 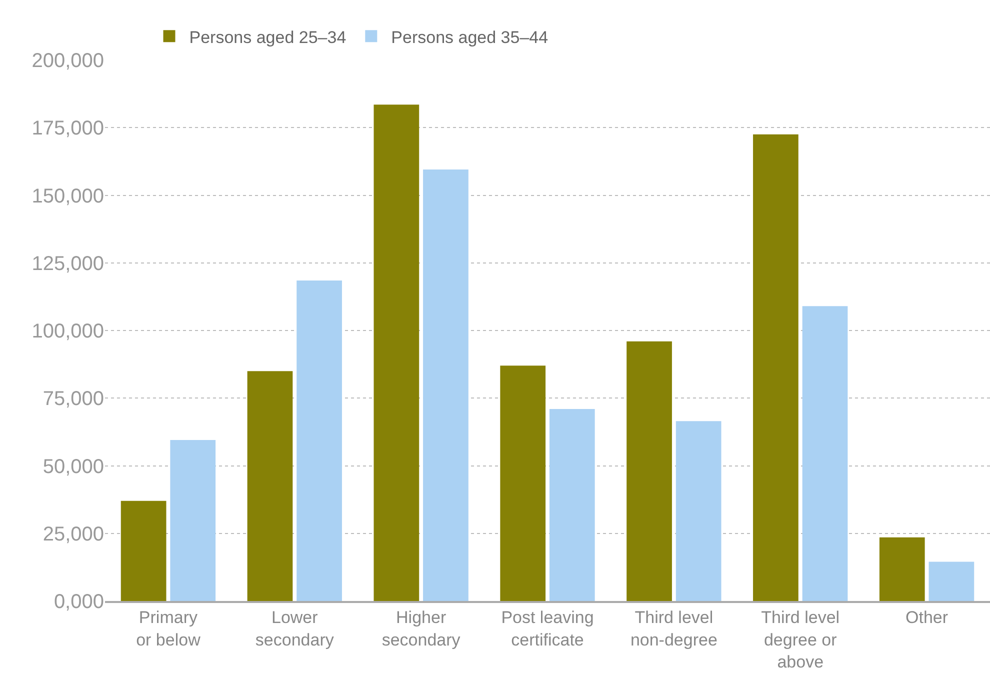 What do you see at coordinates (674, 629) in the screenshot?
I see `x-tick-label: Third level non-degree` at bounding box center [674, 629].